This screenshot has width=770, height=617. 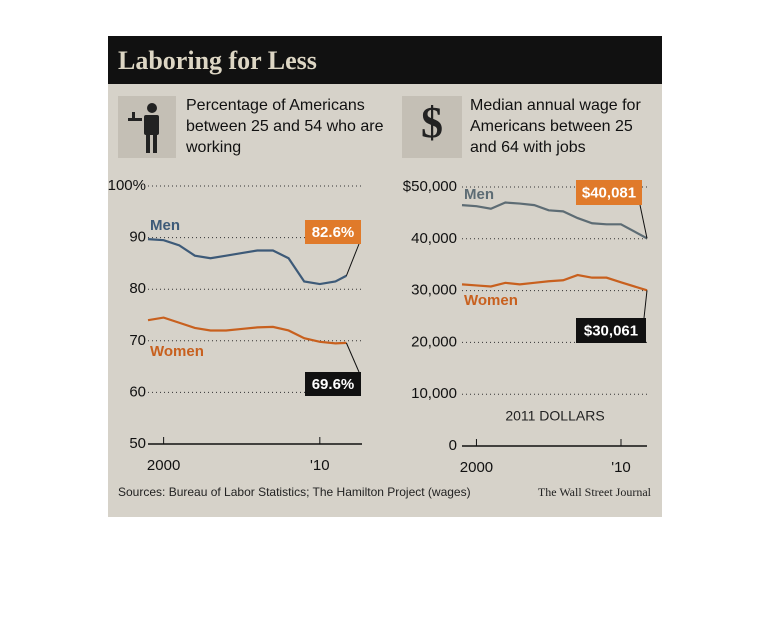 I want to click on y-tick-label: 90, so click(x=137, y=237).